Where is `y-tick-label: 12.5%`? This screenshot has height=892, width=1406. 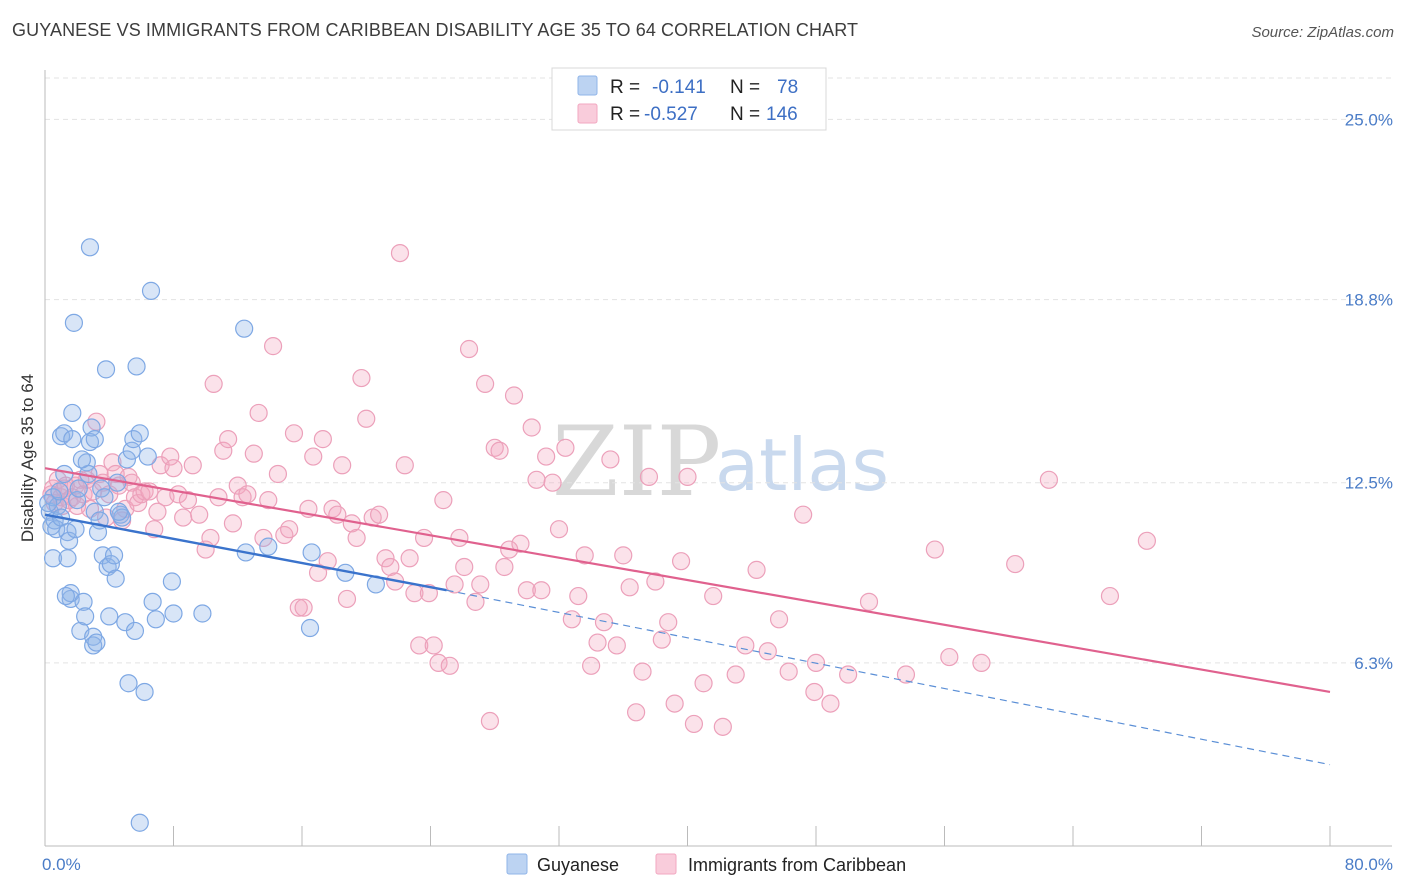
y-tick-label: 12.5% is located at coordinates (1369, 483).